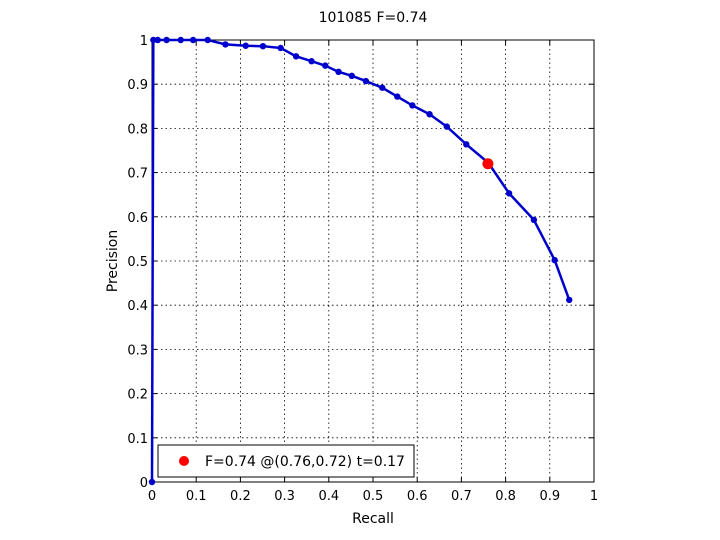 The height and width of the screenshot is (540, 720). What do you see at coordinates (373, 519) in the screenshot?
I see `x-axis-label: Recall` at bounding box center [373, 519].